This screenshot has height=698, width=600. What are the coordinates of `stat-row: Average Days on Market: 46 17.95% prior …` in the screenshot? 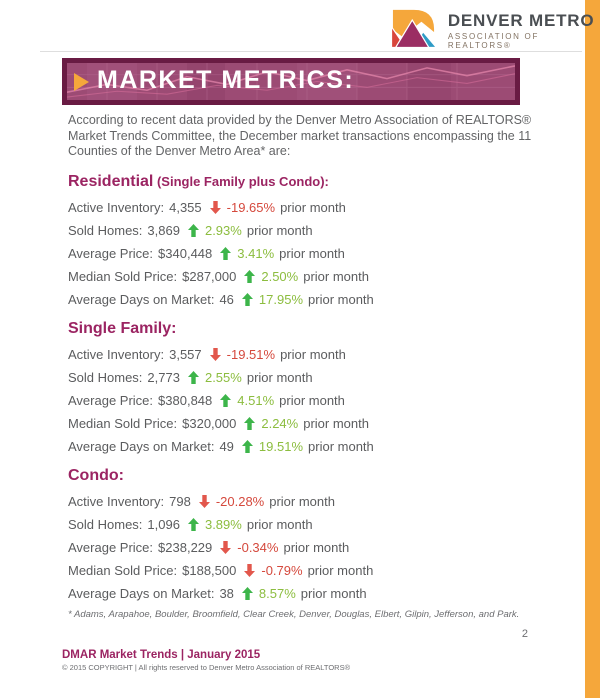 It's located at (300, 299).